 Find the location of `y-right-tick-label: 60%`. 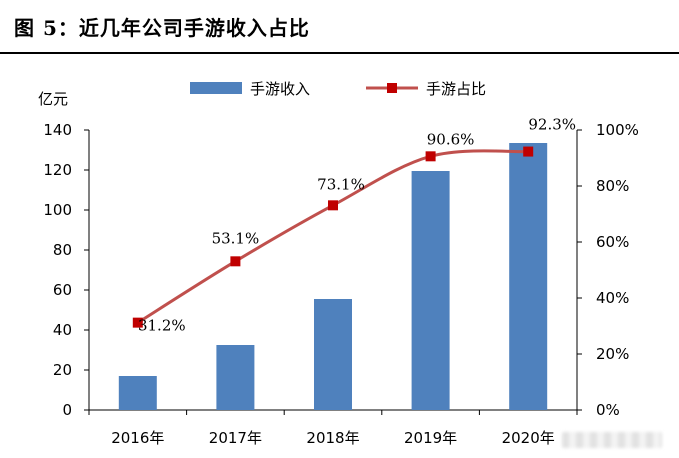

y-right-tick-label: 60% is located at coordinates (612, 242).